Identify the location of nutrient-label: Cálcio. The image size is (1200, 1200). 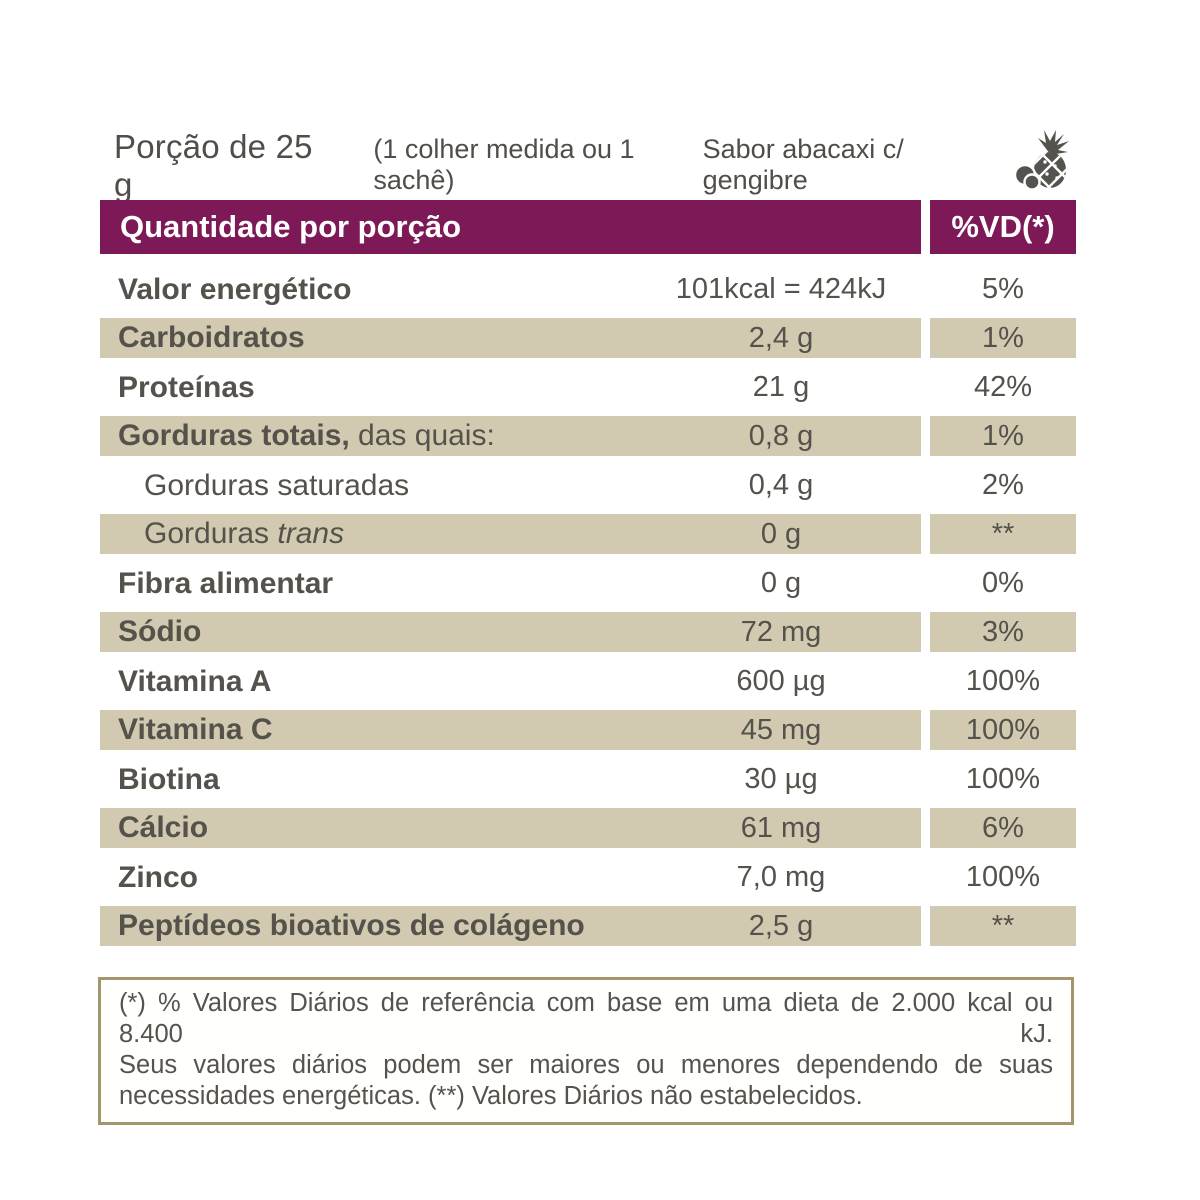
(370, 828).